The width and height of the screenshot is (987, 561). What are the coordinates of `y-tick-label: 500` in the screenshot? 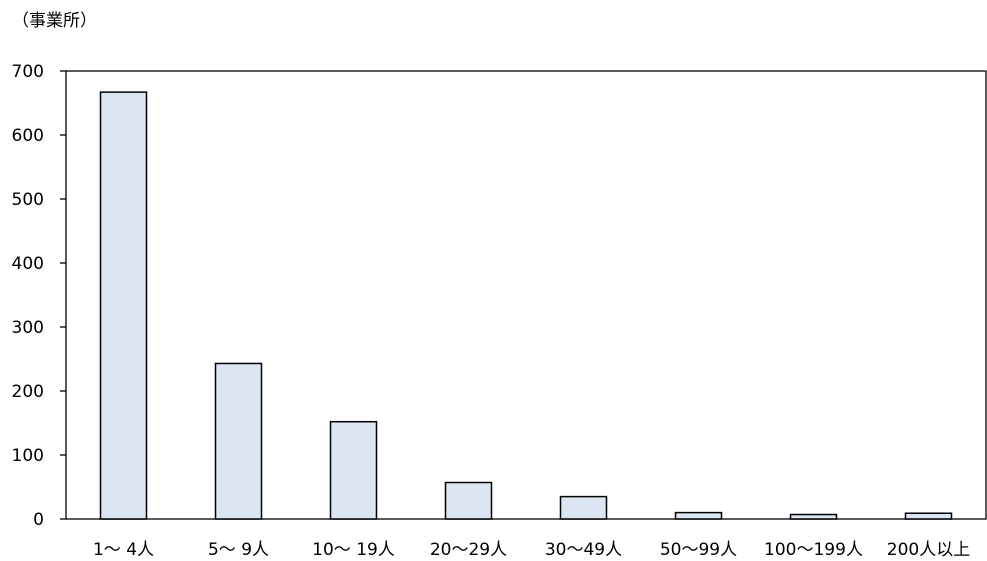 It's located at (28, 200).